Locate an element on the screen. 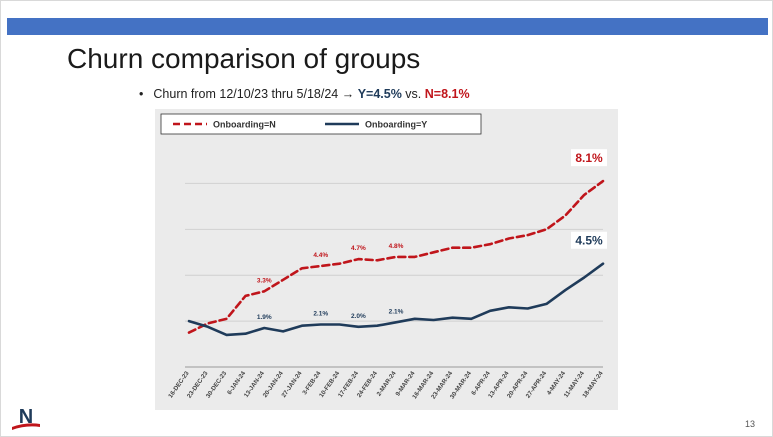 Image resolution: width=773 pixels, height=437 pixels. data-label: 4.8% is located at coordinates (396, 246).